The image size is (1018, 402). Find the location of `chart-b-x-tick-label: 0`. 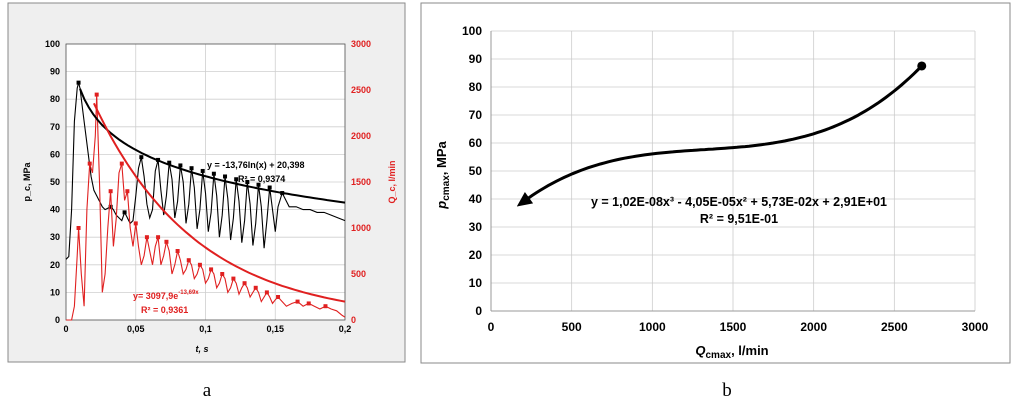

chart-b-x-tick-label: 0 is located at coordinates (491, 327).